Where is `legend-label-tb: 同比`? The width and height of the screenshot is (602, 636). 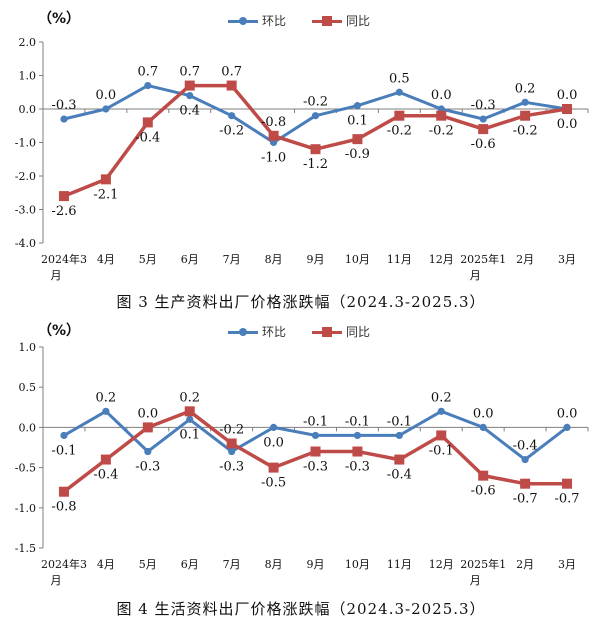 legend-label-tb: 同比 is located at coordinates (358, 332).